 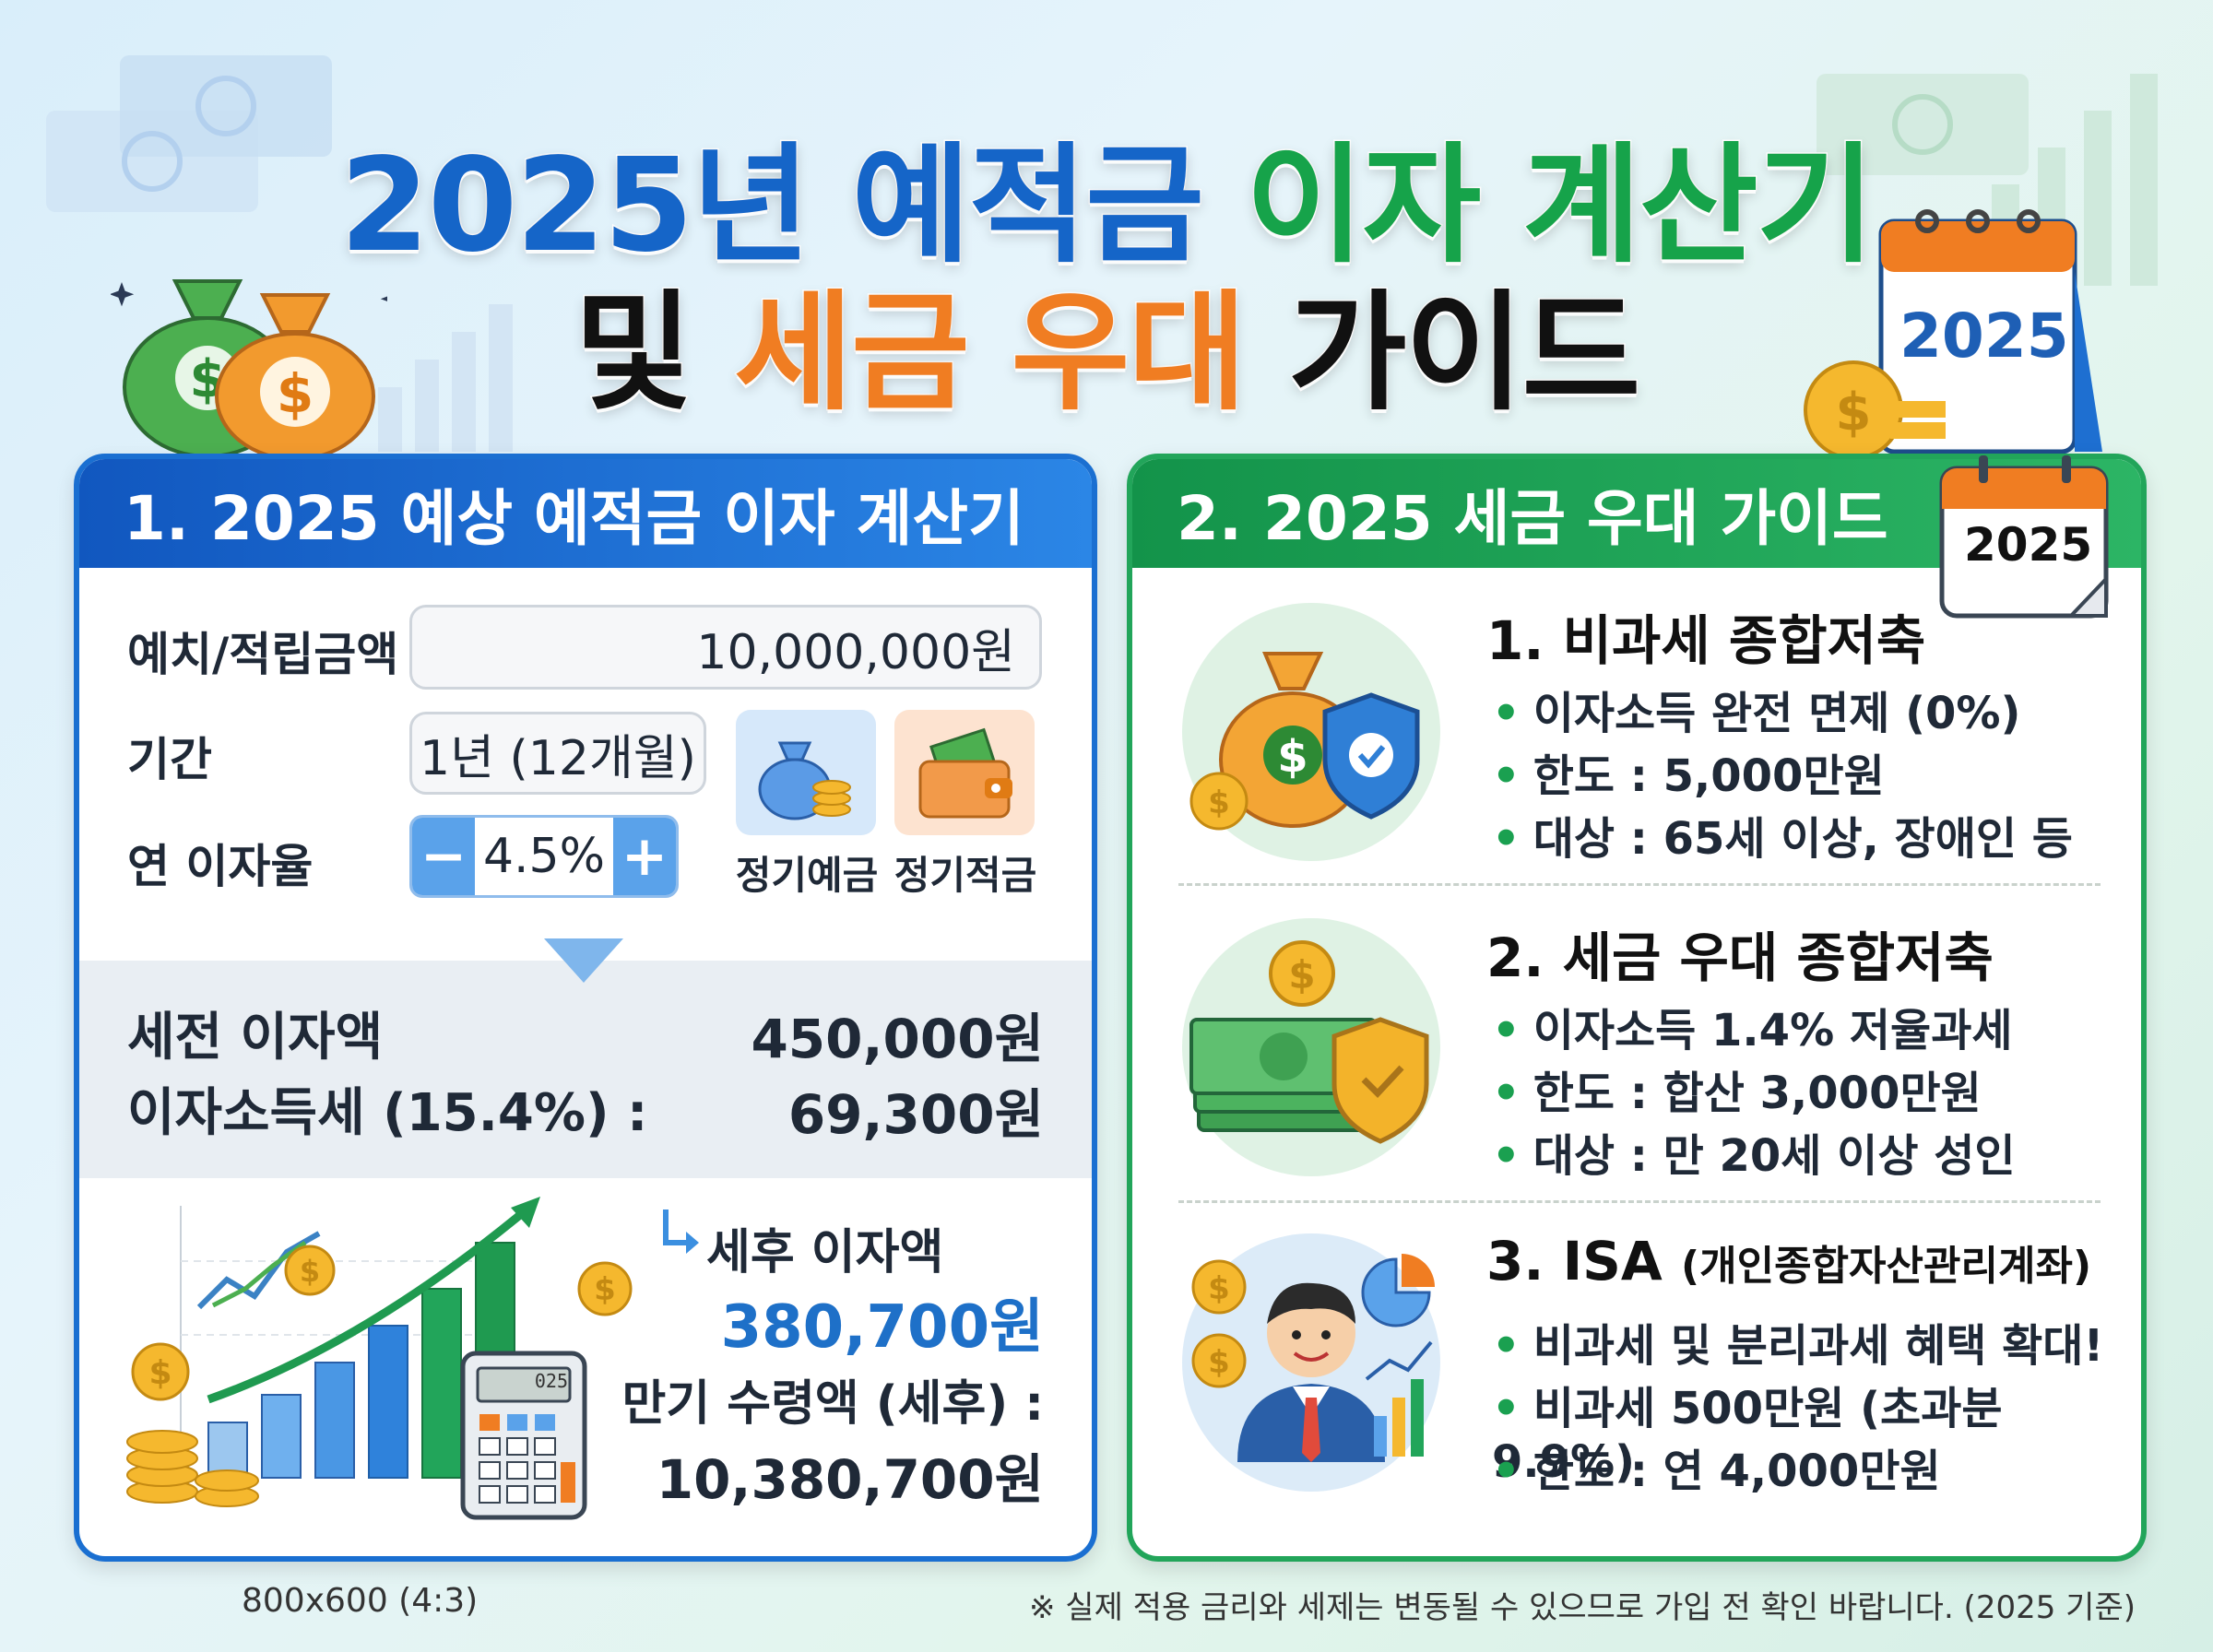 I want to click on money-bags-icon: $ $, so click(x=249, y=370).